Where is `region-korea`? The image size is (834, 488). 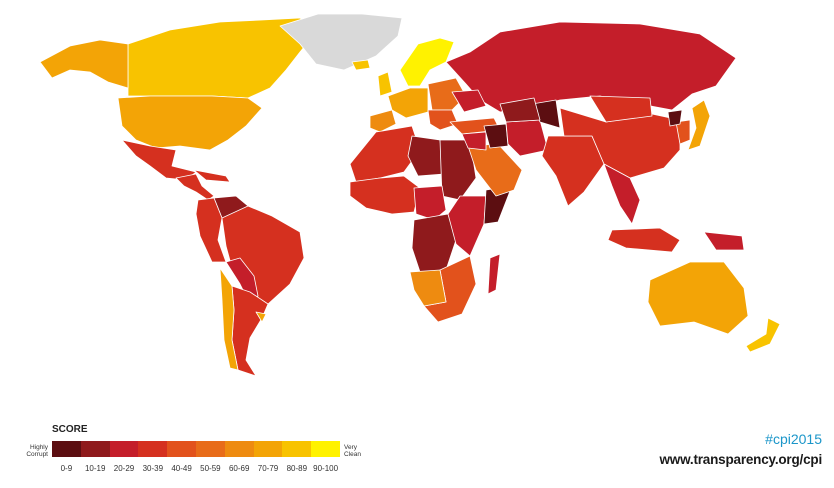 region-korea is located at coordinates (683, 132).